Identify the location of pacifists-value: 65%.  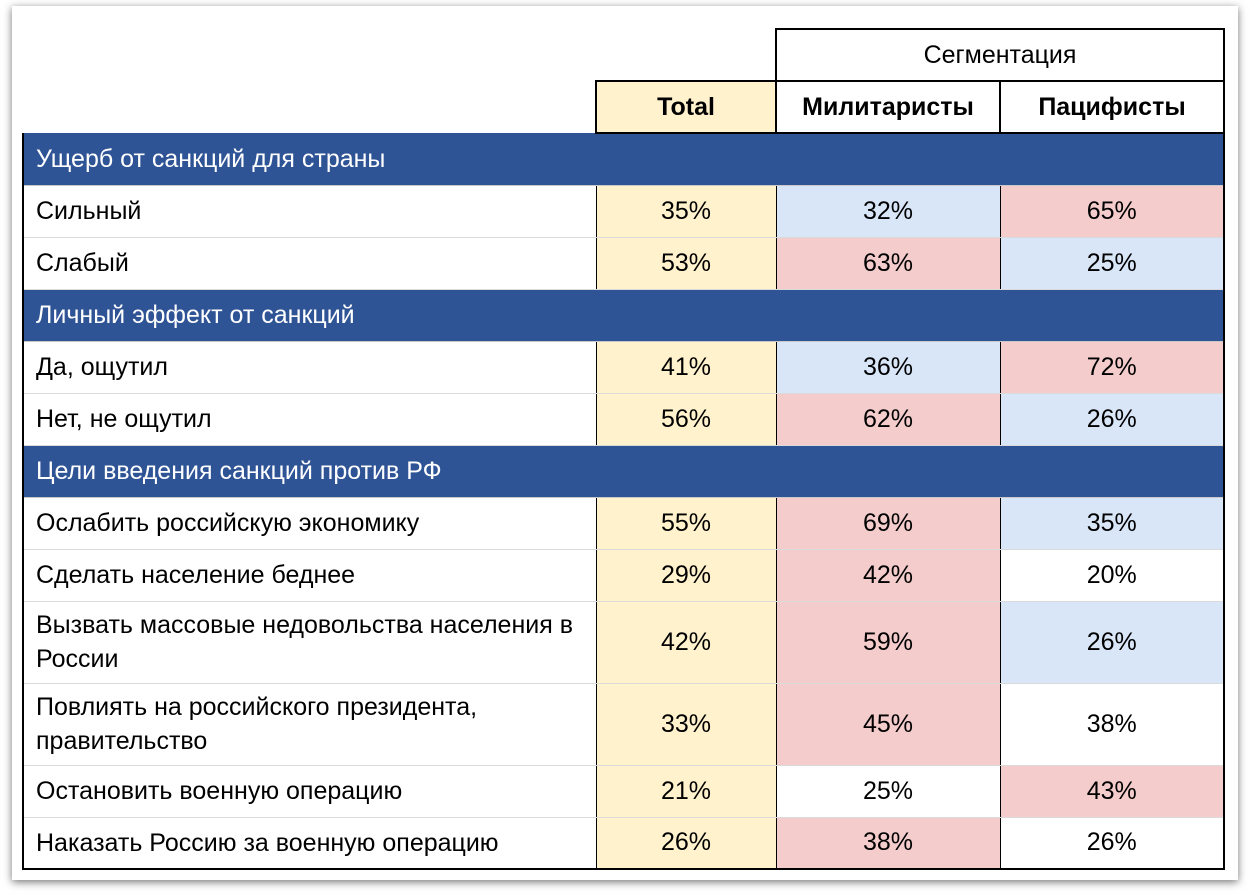
(1112, 211).